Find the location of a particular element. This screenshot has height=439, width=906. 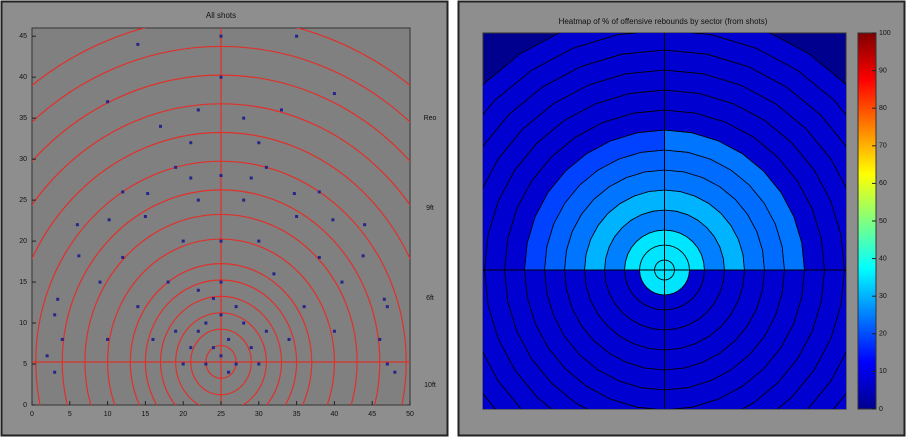

x-tick-label: 0 is located at coordinates (32, 414).